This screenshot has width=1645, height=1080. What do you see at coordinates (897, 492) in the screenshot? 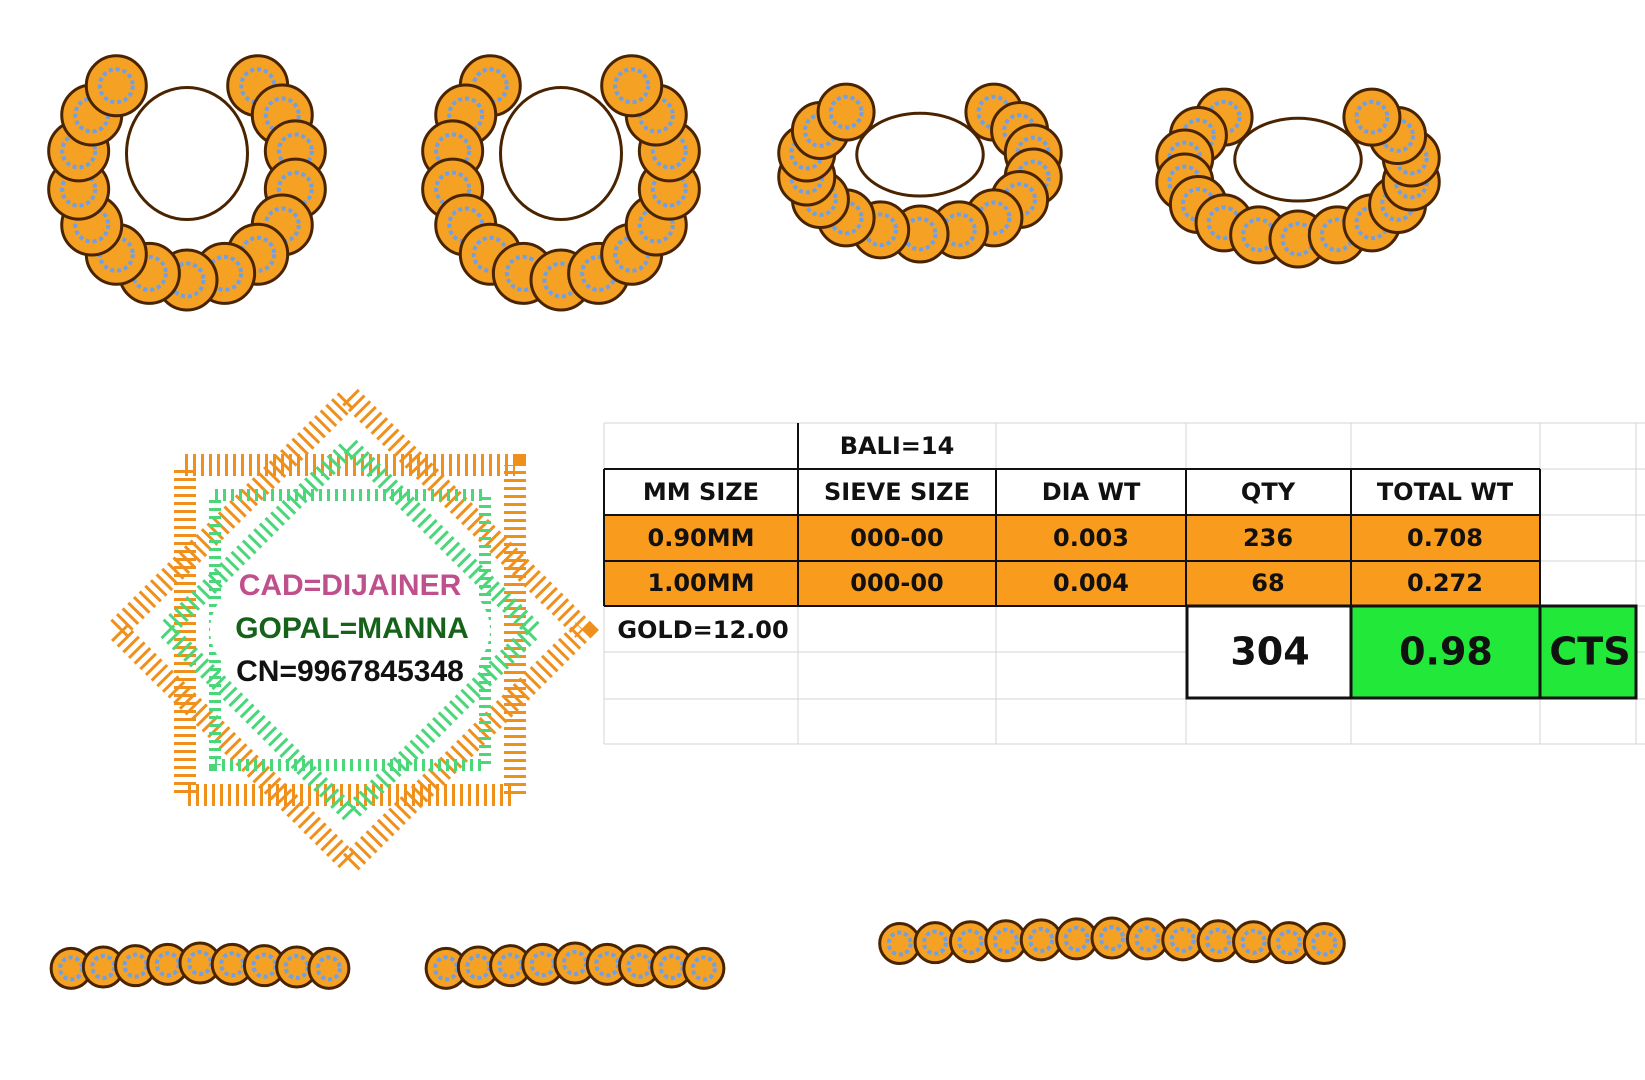
I see `header: SIEVE SIZE` at bounding box center [897, 492].